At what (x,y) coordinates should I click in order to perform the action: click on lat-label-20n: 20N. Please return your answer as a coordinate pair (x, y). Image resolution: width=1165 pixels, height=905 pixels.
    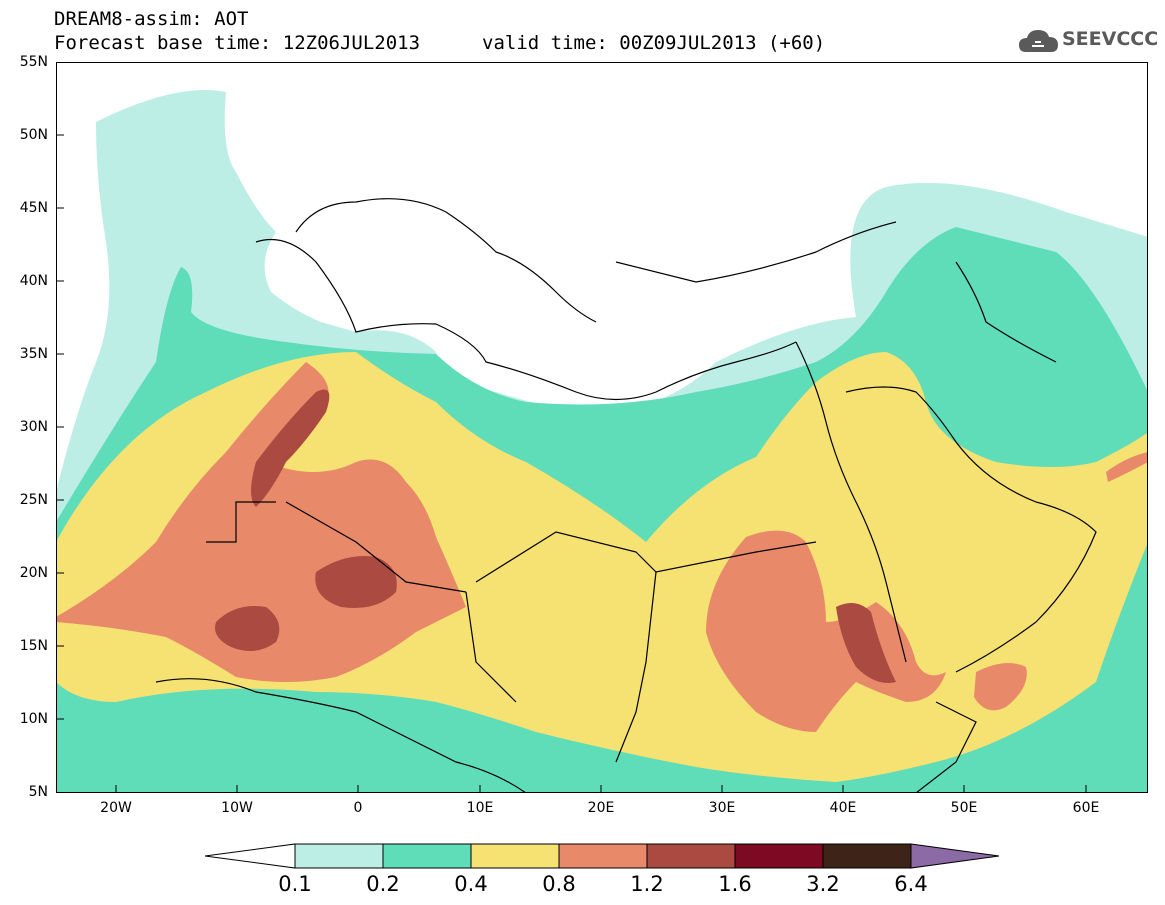
    Looking at the image, I should click on (33, 573).